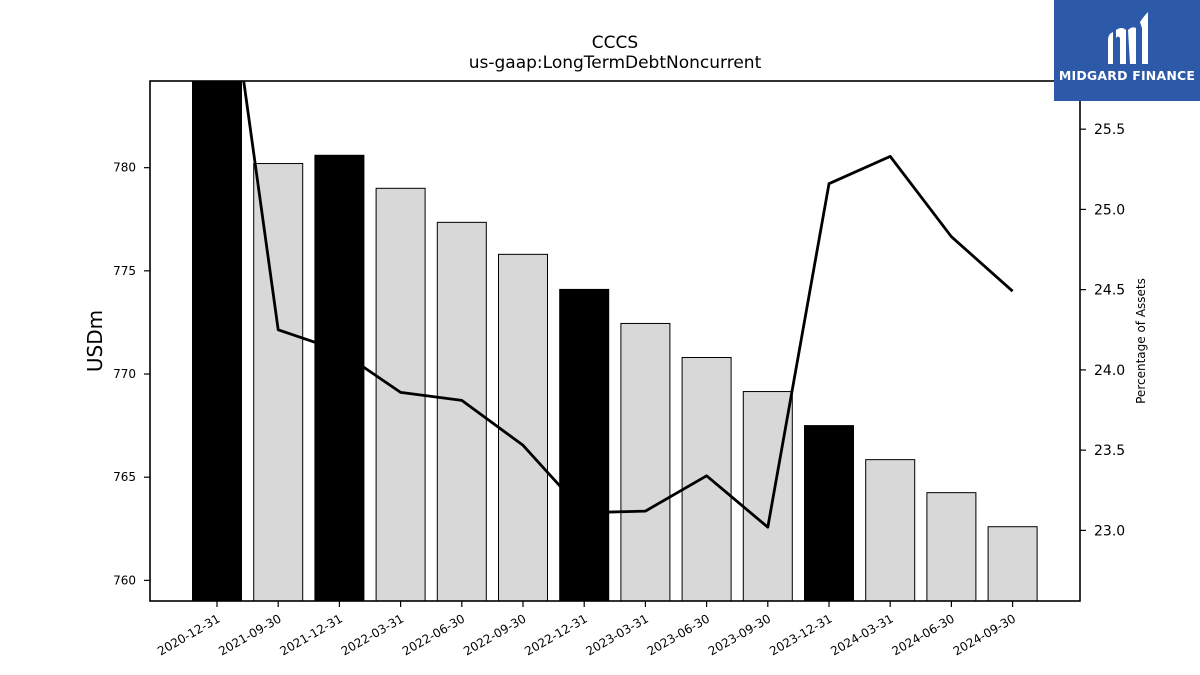 The width and height of the screenshot is (1200, 675). I want to click on y-right-tick-label: 25.5, so click(1109, 130).